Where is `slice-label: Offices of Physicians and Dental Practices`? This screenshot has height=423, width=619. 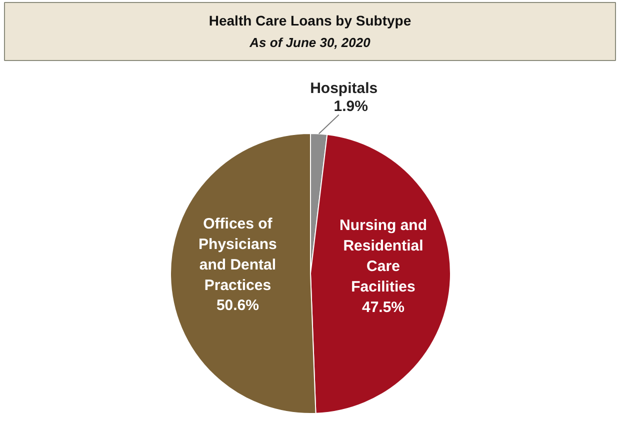 slice-label: Offices of Physicians and Dental Practices is located at coordinates (237, 255).